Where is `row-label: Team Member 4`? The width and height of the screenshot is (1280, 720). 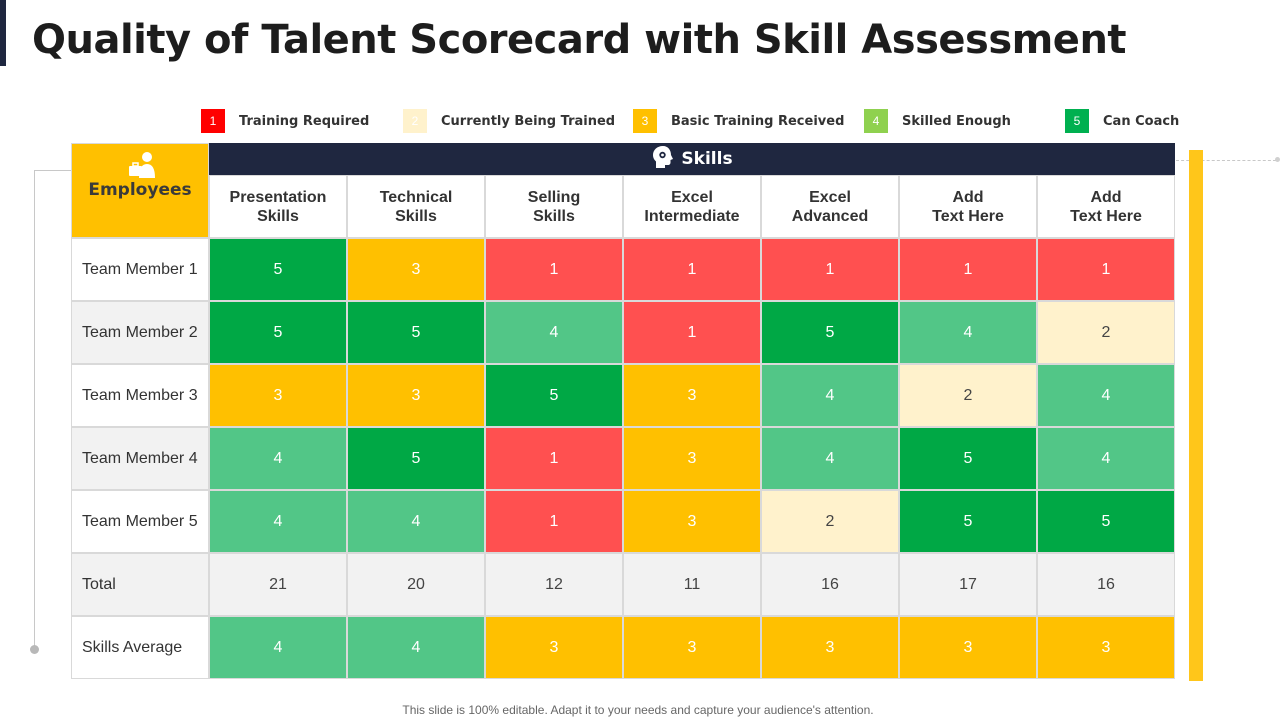
row-label: Team Member 4 is located at coordinates (140, 458).